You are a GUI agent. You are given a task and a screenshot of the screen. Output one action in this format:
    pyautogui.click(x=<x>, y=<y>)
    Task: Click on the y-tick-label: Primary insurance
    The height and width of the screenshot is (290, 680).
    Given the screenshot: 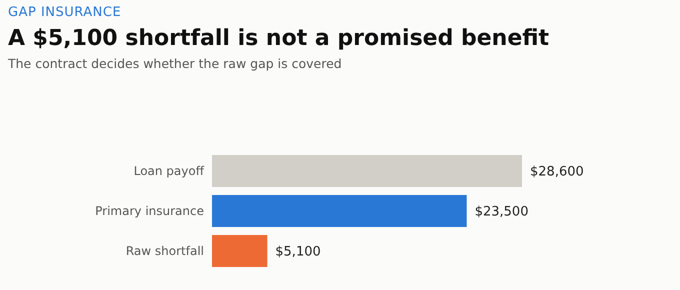 What is the action you would take?
    pyautogui.click(x=149, y=211)
    